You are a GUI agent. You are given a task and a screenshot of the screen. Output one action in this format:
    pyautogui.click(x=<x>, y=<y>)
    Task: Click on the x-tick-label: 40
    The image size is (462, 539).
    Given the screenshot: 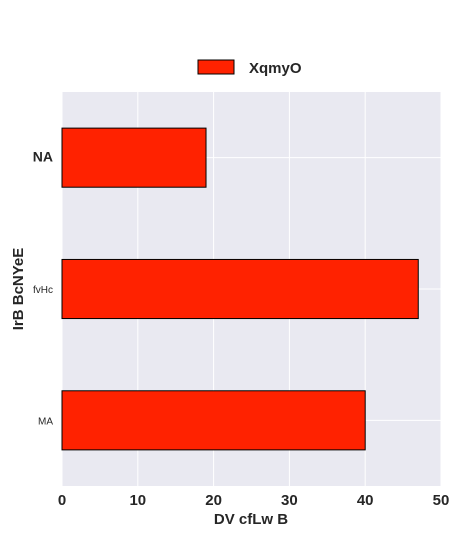 What is the action you would take?
    pyautogui.click(x=365, y=500)
    